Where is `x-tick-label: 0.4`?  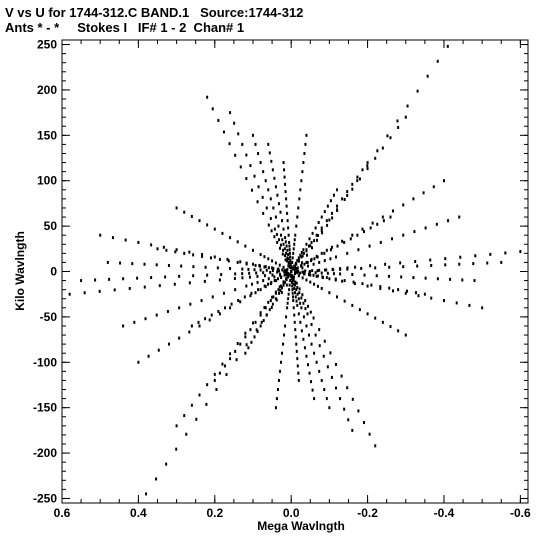
x-tick-label: 0.4 is located at coordinates (138, 513).